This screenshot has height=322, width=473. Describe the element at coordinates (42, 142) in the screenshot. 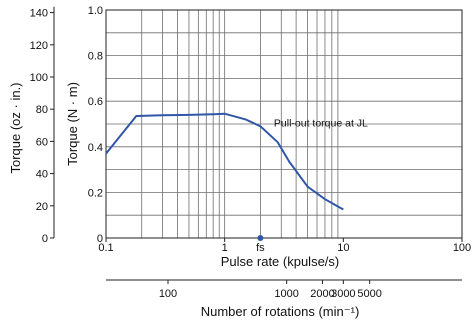

I see `secondary-y-tick-label: 60` at that location.